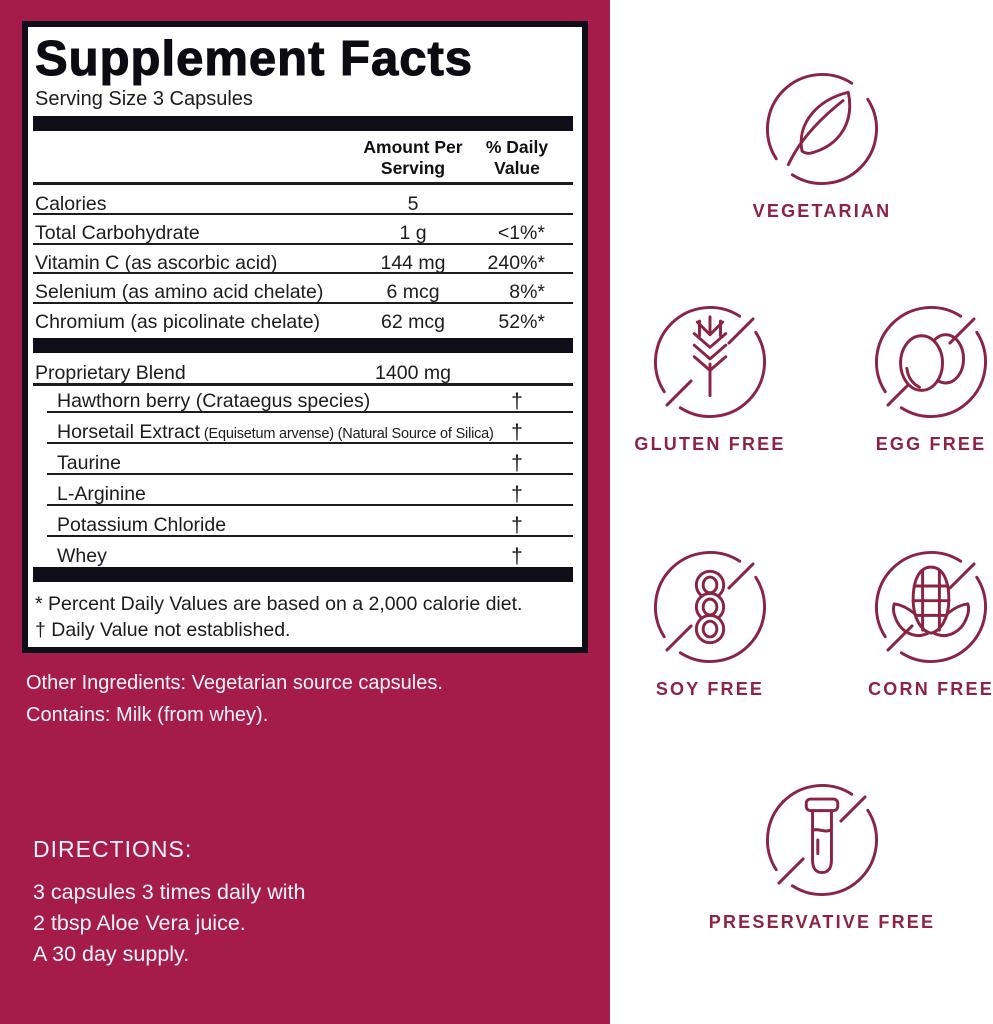 Image resolution: width=993 pixels, height=1024 pixels. Describe the element at coordinates (305, 403) in the screenshot. I see `blend-item-row: Hawthorn berry (Crataegus species) †` at that location.